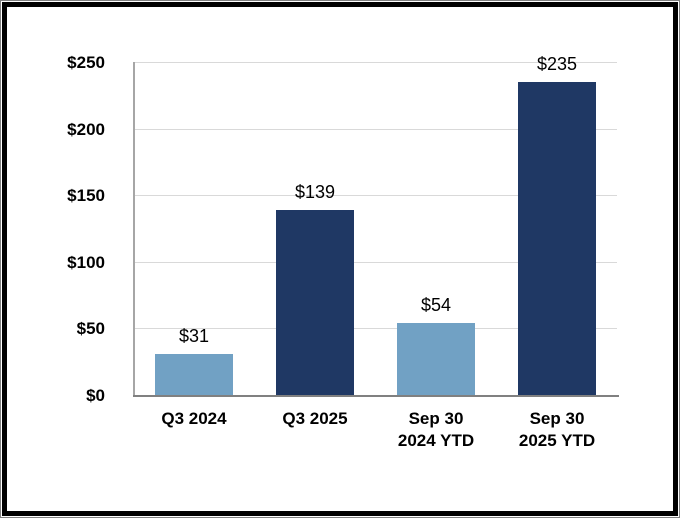  I want to click on y-axis-tick-label: $200, so click(86, 129).